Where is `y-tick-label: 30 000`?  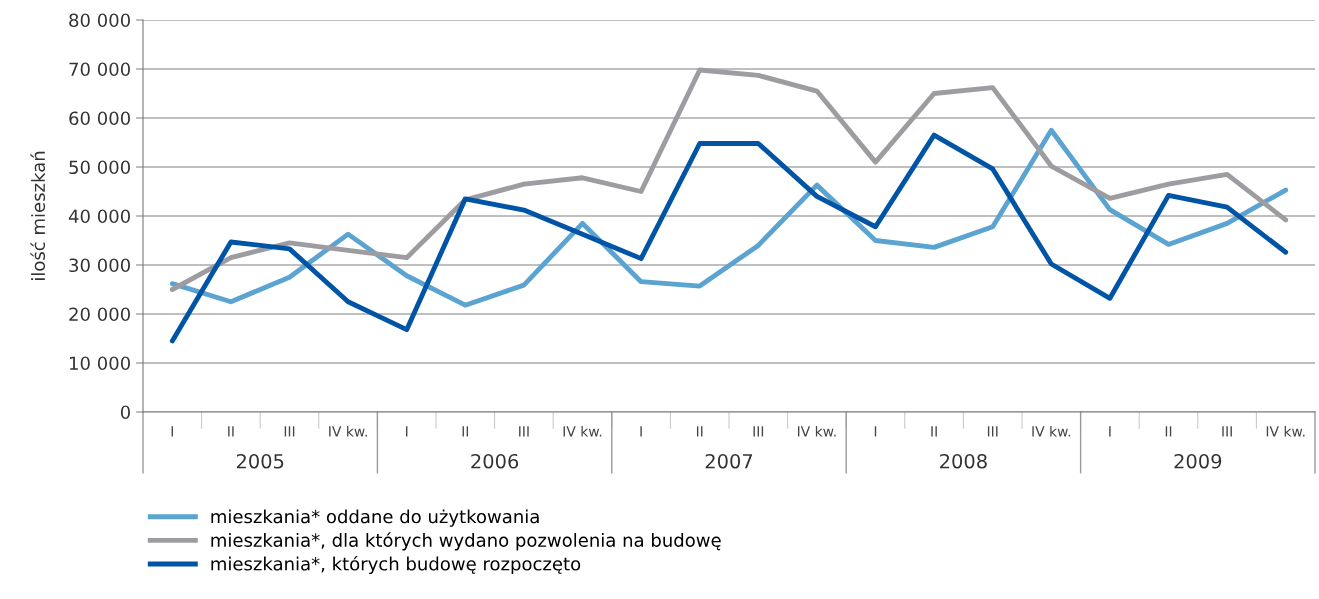 y-tick-label: 30 000 is located at coordinates (99, 265).